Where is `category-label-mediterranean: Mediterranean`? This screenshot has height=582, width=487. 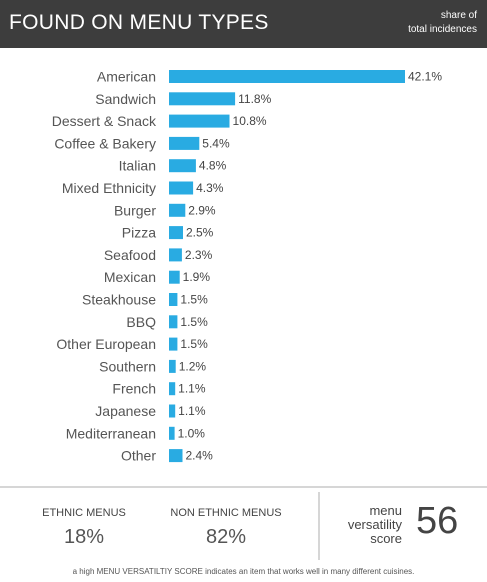
category-label-mediterranean: Mediterranean is located at coordinates (111, 433).